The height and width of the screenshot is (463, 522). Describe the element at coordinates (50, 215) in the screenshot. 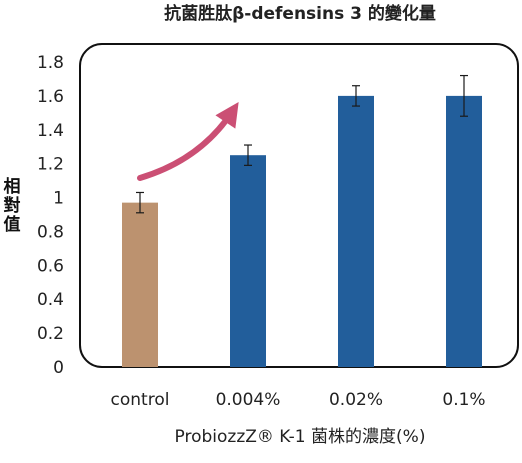

I see `y-axis-ticks: 0 0.2 0.4 0.6 0.8 1 1.2 1.4 1.6 1.8` at that location.